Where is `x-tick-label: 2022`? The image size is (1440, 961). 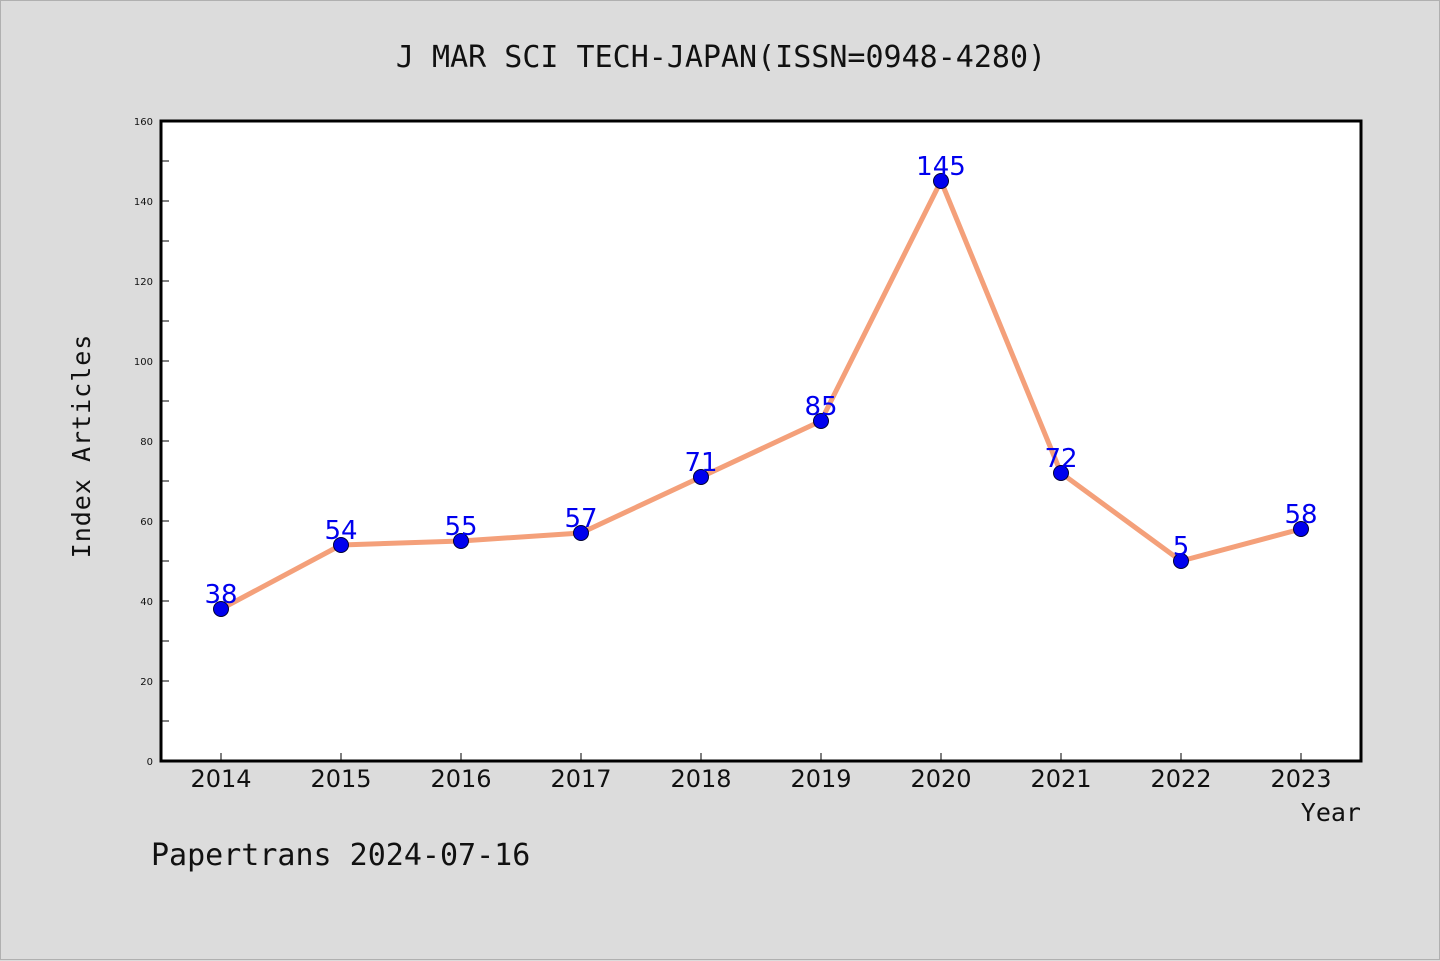 x-tick-label: 2022 is located at coordinates (1180, 779).